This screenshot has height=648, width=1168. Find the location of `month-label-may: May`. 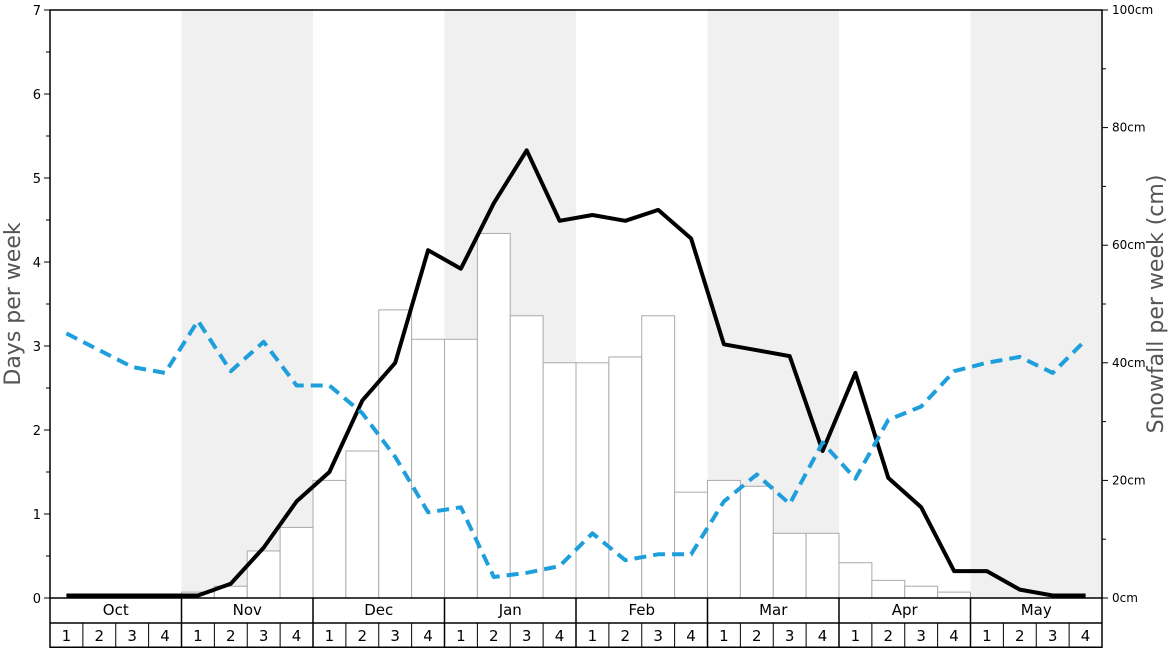

month-label-may: May is located at coordinates (1036, 610).